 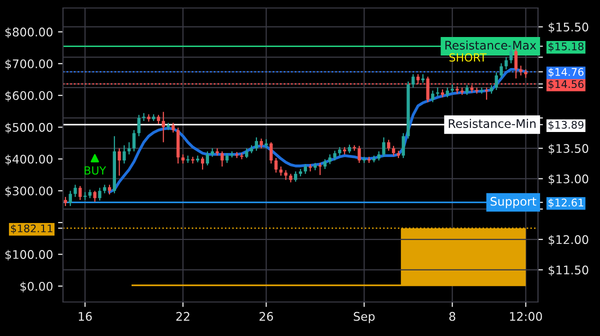 I want to click on annotation: BUY, so click(x=95, y=170).